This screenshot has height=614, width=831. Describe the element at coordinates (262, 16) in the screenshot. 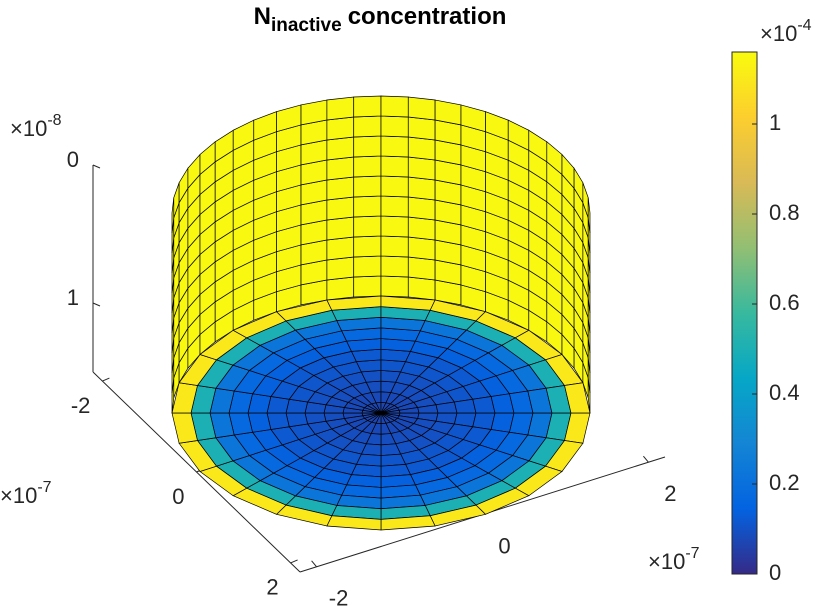

I see `title-base: N` at that location.